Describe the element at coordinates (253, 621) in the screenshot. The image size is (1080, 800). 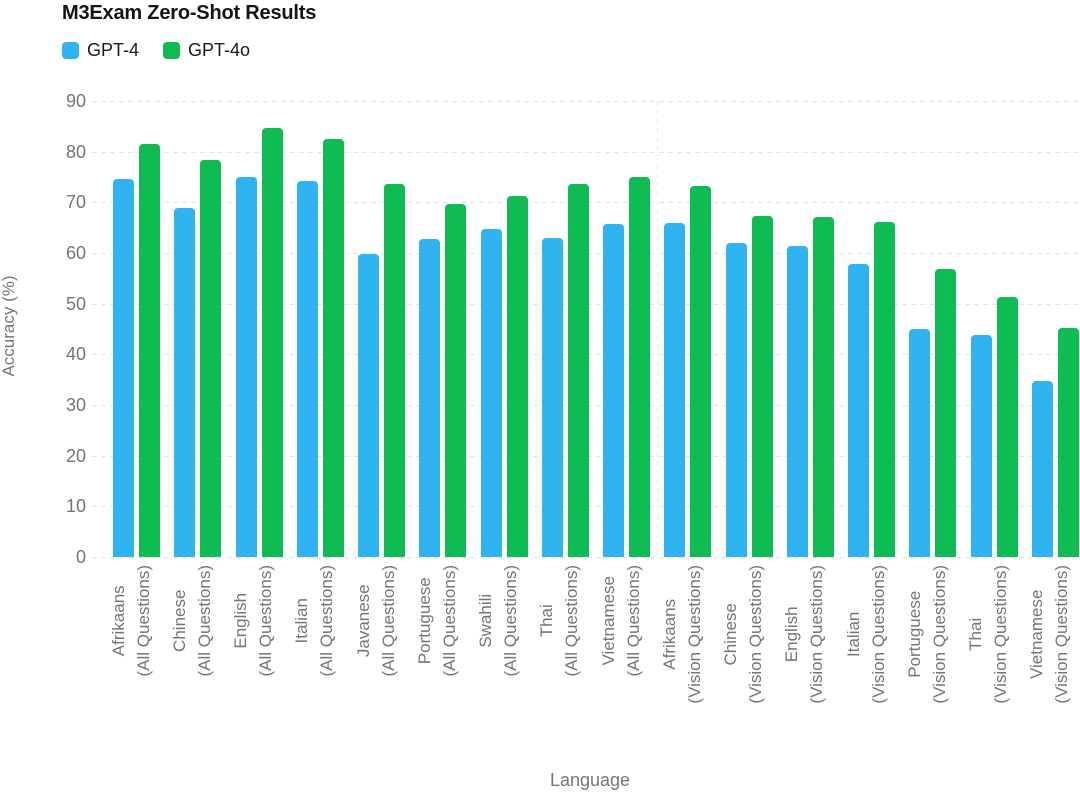
I see `x-category-label-text: English (All Questions)` at that location.